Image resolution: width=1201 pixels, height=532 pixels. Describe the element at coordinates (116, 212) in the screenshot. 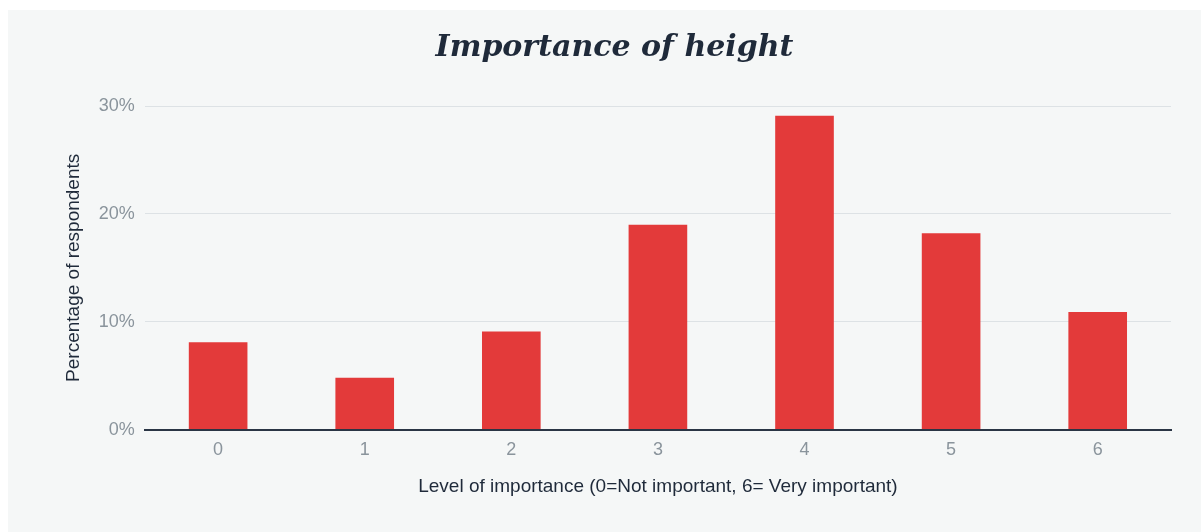

I see `y-tick-label: 20%` at that location.